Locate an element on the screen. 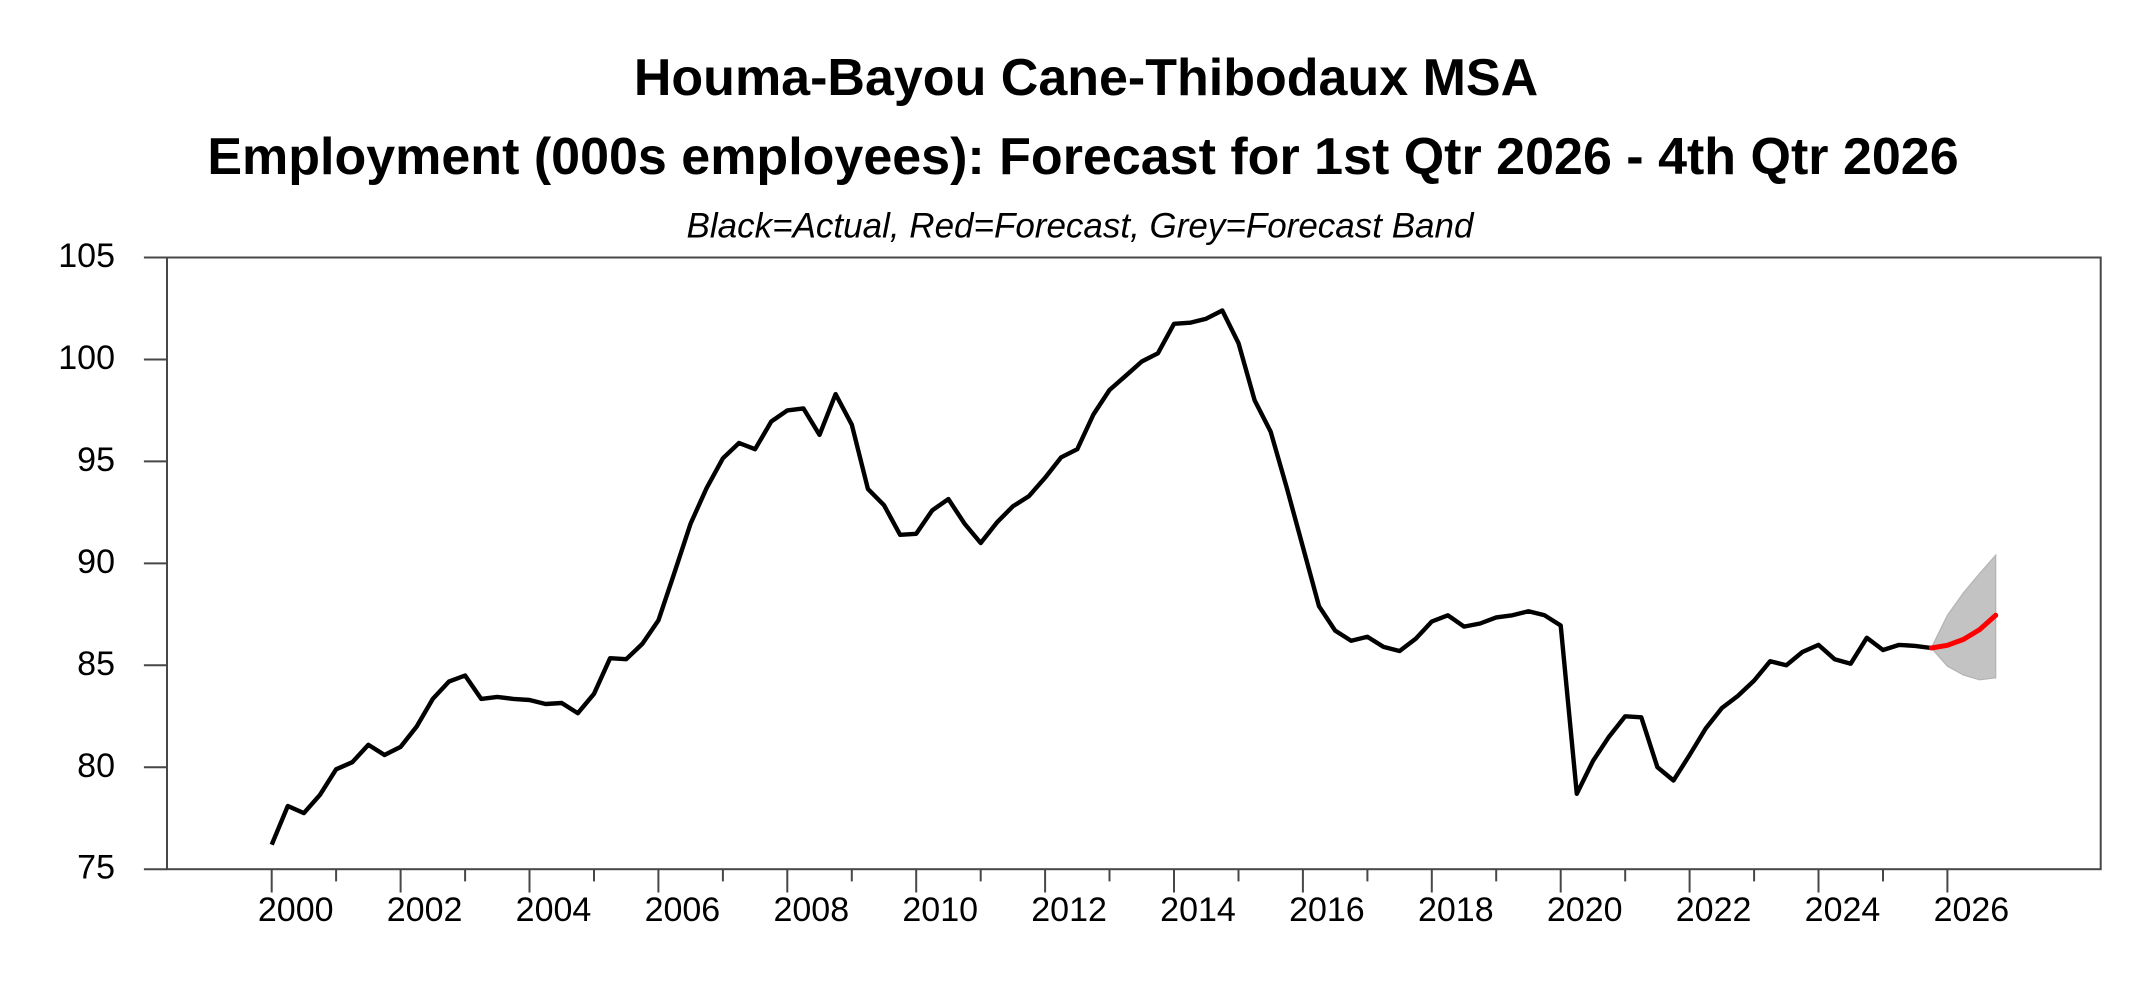  svg-text: 2008 is located at coordinates (811, 910).